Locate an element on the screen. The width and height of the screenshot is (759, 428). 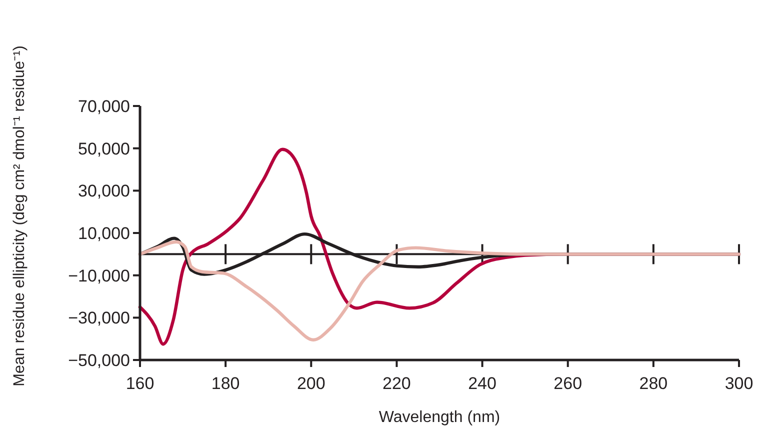
x-axis-title: Wavelength (nm) is located at coordinates (439, 417).